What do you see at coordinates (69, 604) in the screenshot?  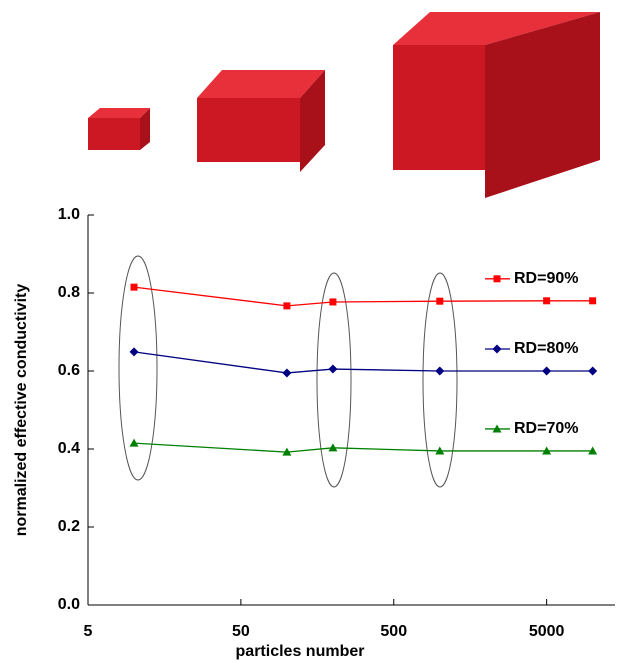 I see `y-tick-label: 0.0` at bounding box center [69, 604].